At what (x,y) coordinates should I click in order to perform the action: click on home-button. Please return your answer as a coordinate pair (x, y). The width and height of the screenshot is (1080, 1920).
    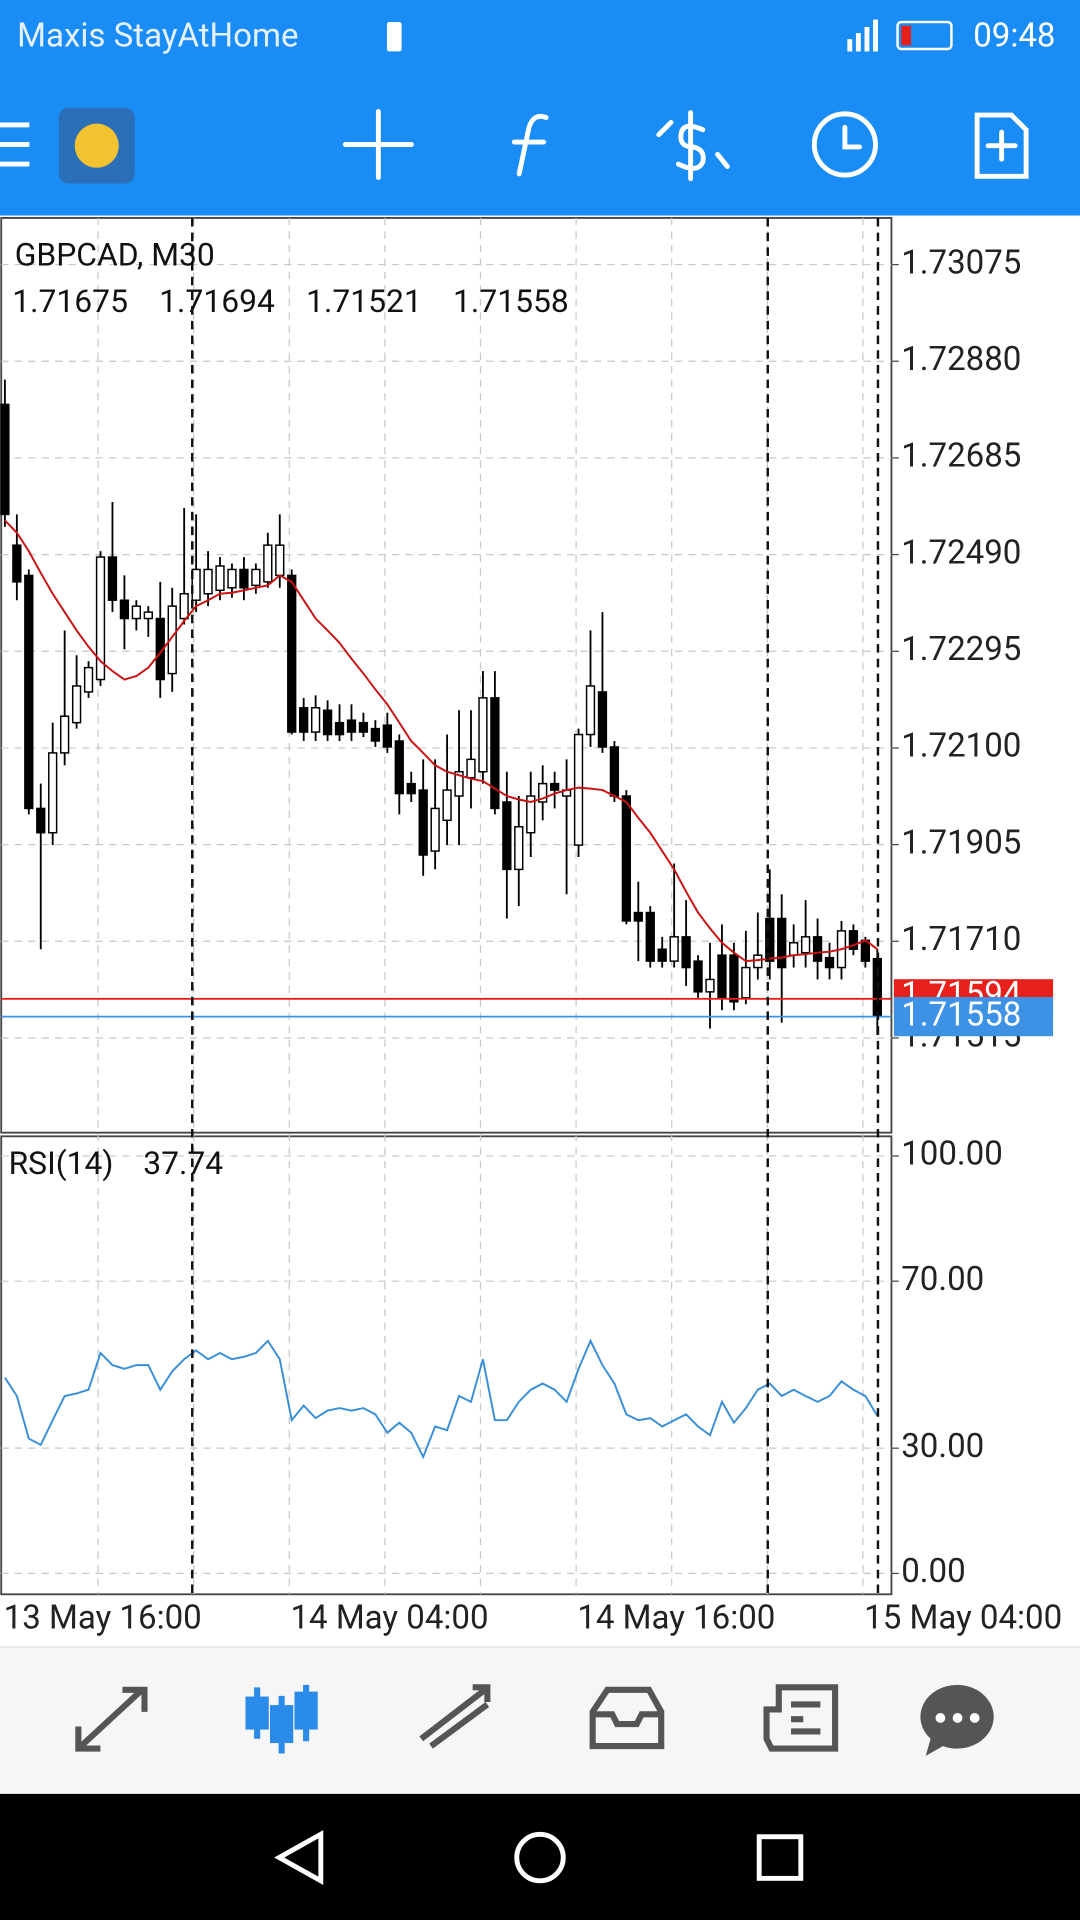
    Looking at the image, I should click on (540, 1857).